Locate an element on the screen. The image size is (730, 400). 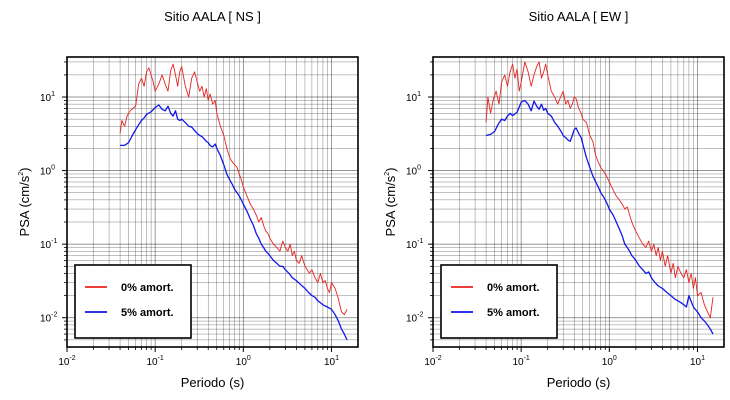
chart-title: Sitio AALA [ NS ] is located at coordinates (212, 16).